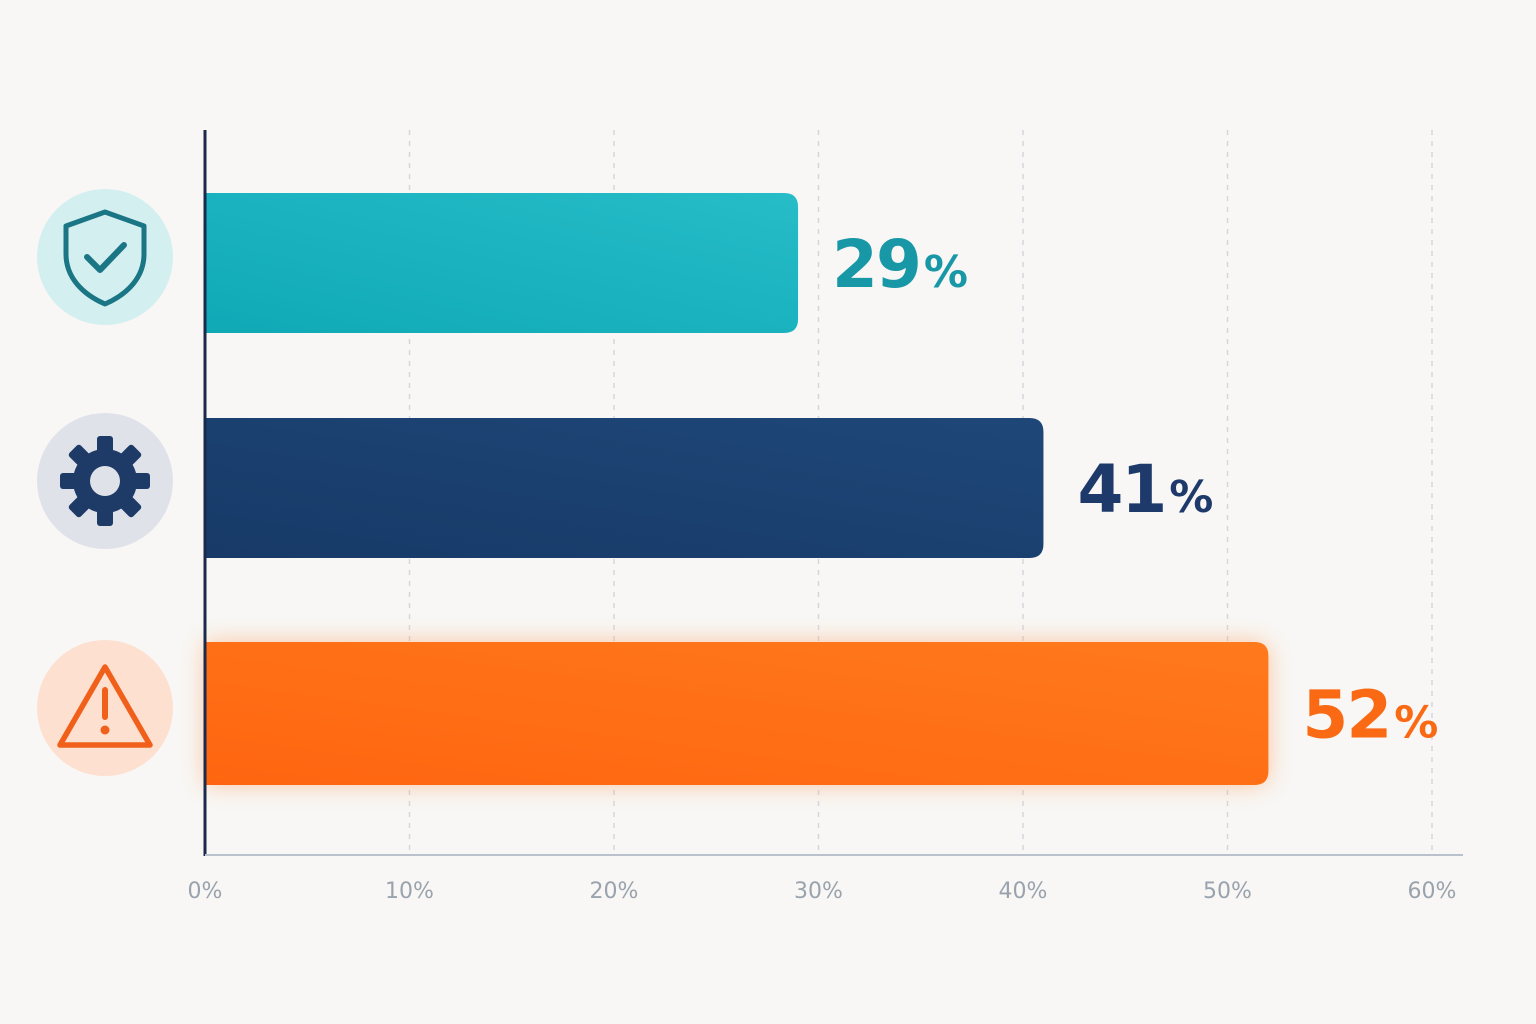  I want to click on x-tick-label: 0%, so click(205, 891).